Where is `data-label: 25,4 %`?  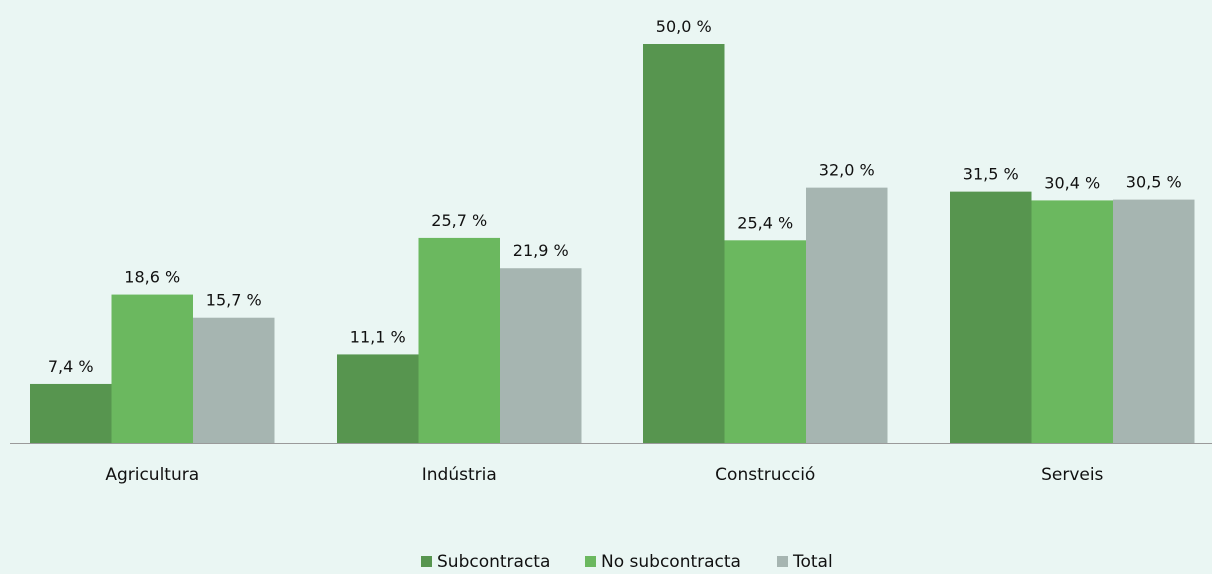 data-label: 25,4 % is located at coordinates (765, 222).